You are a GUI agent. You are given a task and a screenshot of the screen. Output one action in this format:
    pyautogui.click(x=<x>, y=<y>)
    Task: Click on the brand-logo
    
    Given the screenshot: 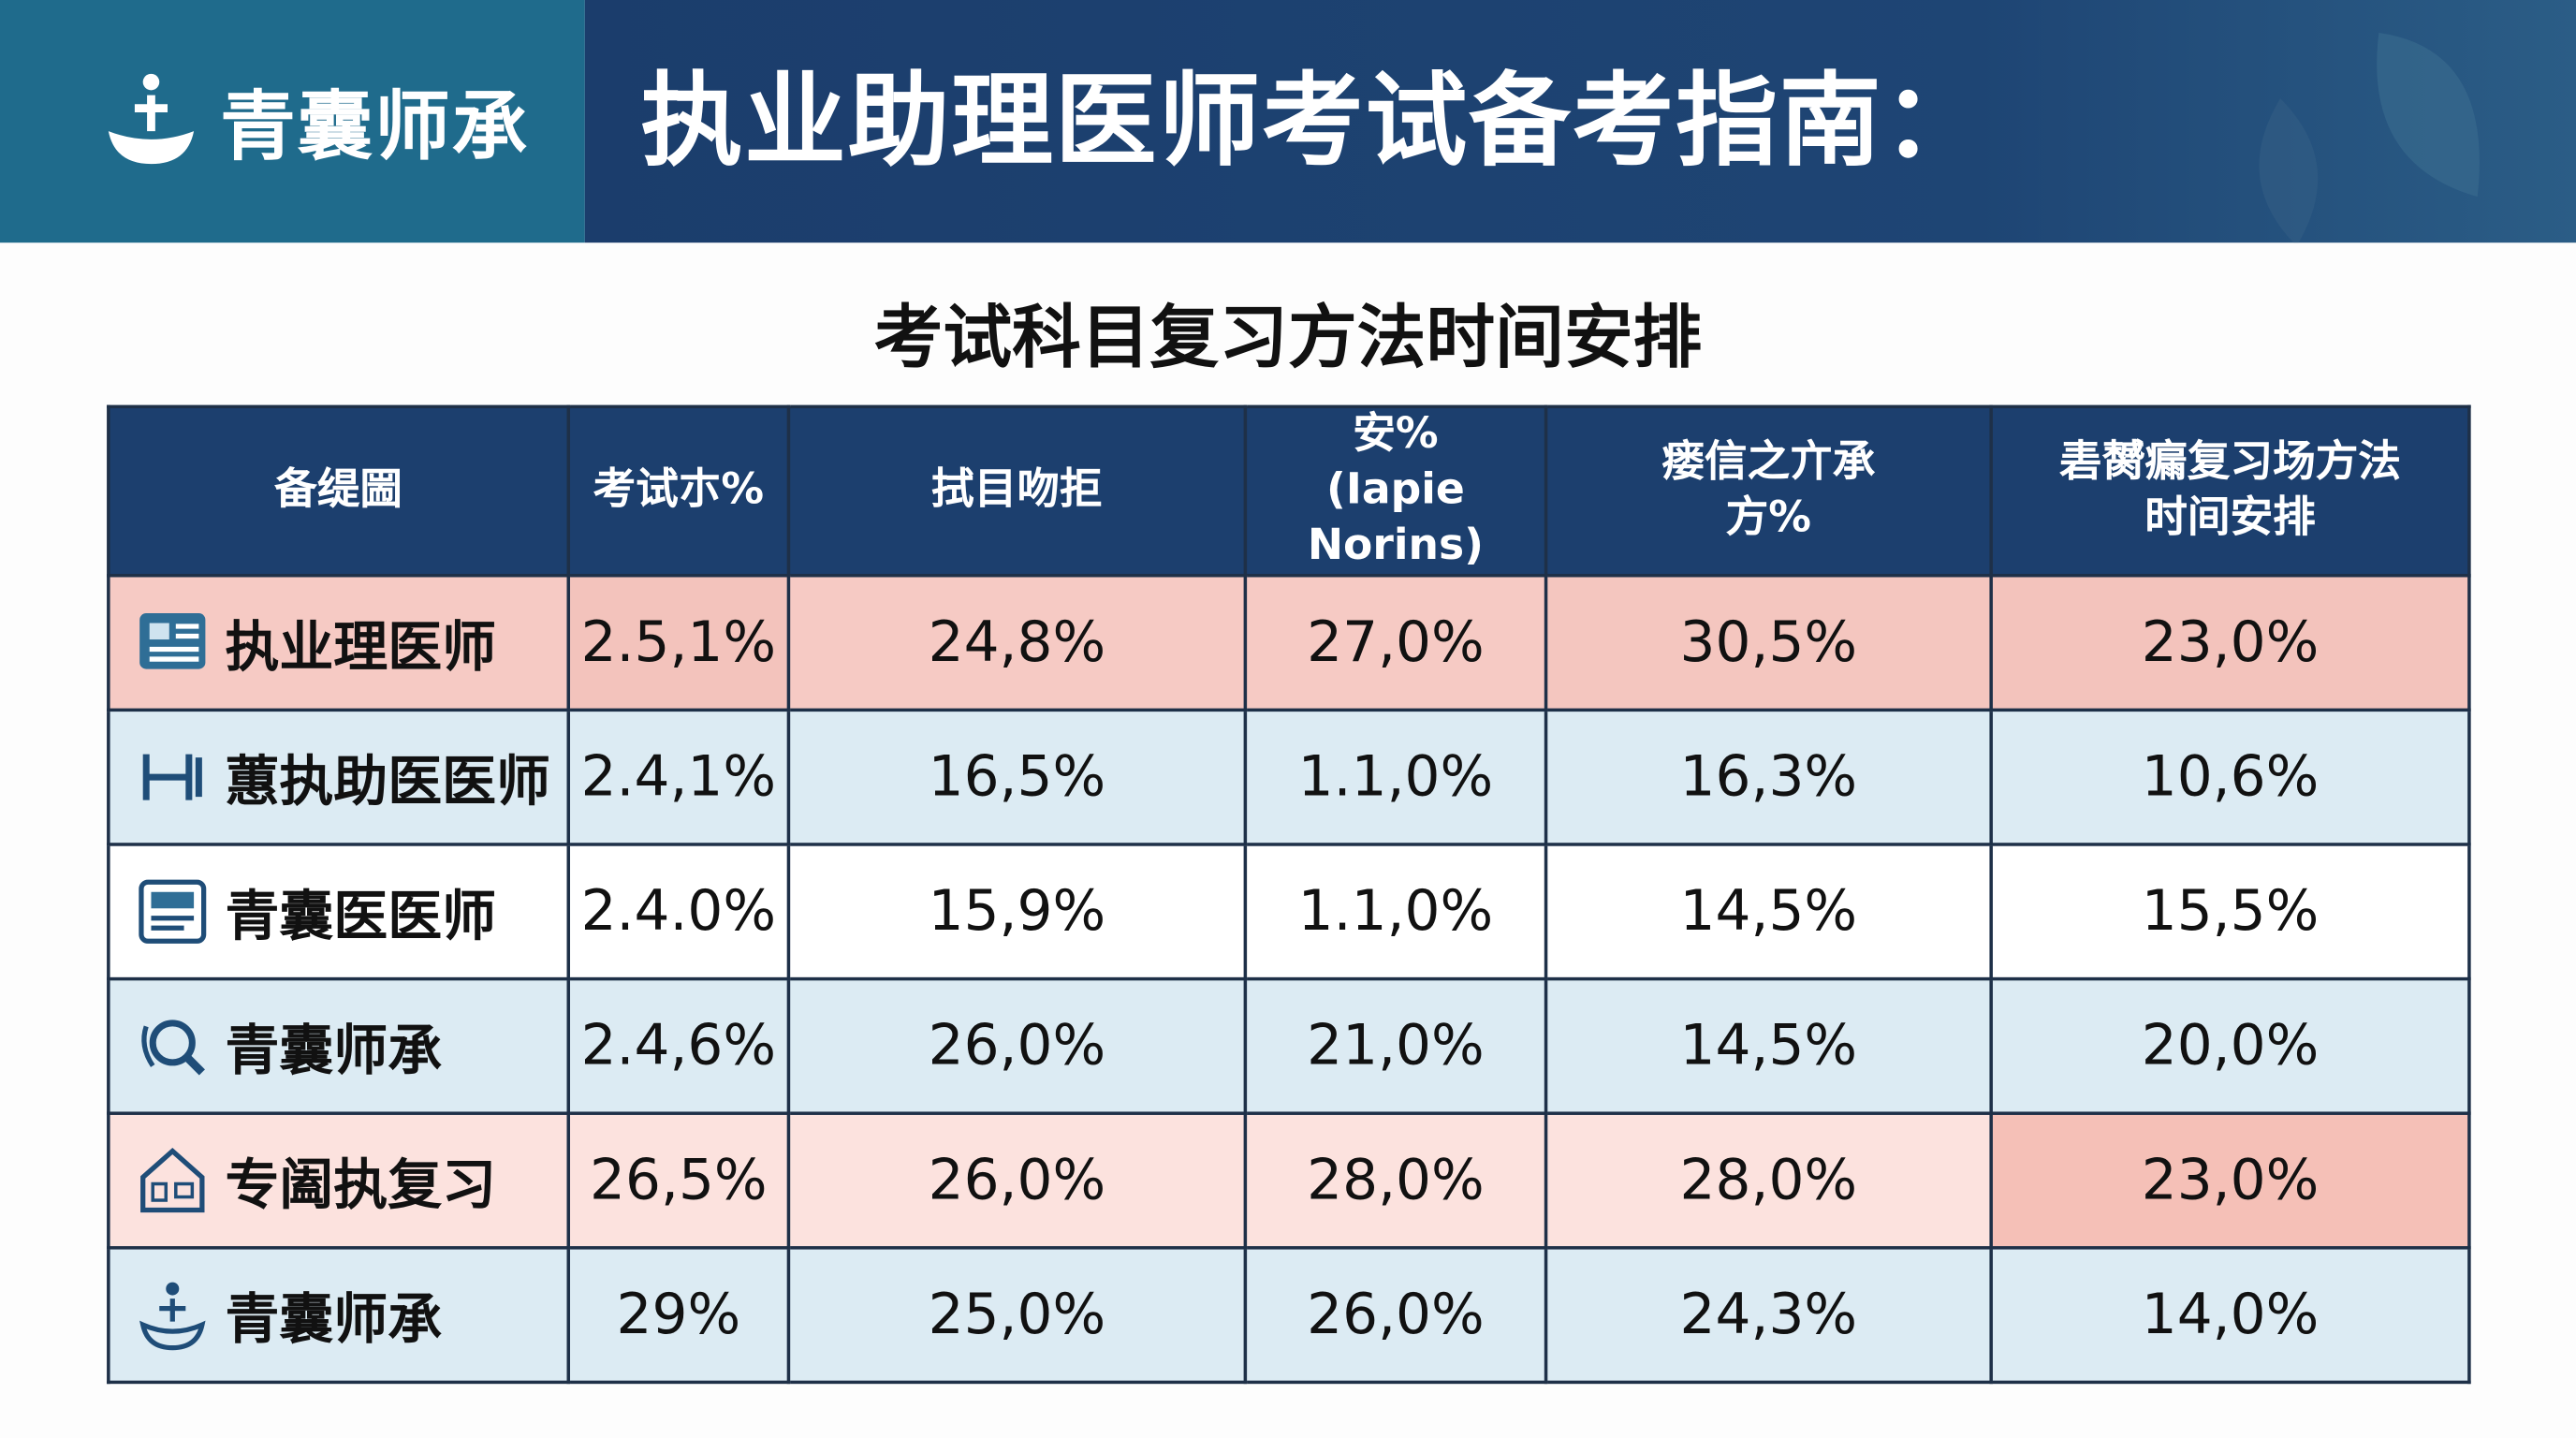 What is the action you would take?
    pyautogui.click(x=152, y=119)
    